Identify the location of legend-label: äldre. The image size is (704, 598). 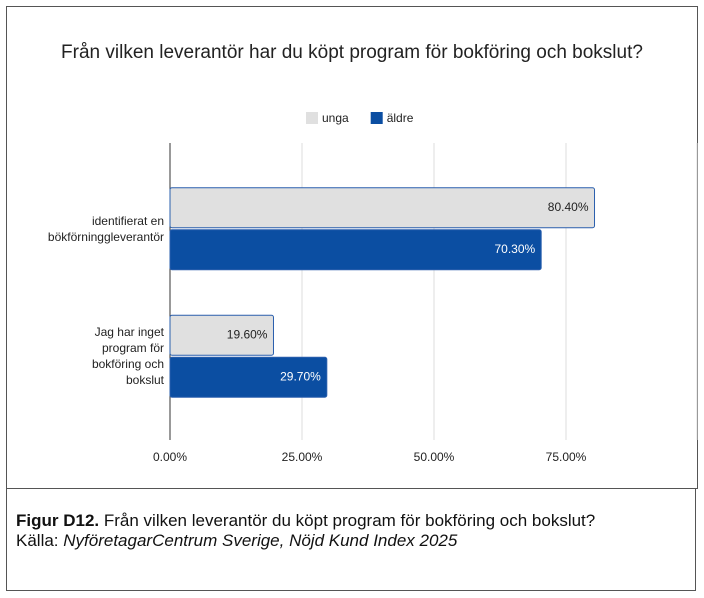
(400, 118).